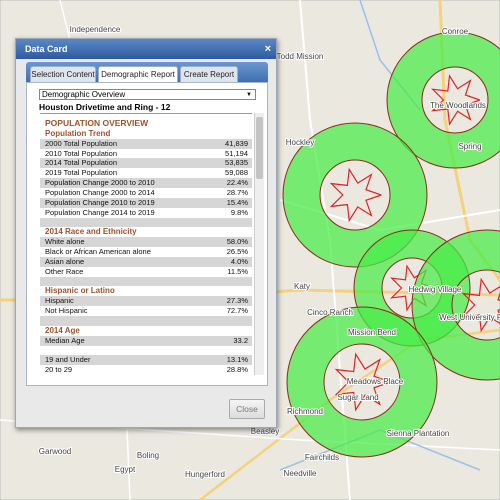 The height and width of the screenshot is (500, 500). What do you see at coordinates (146, 49) in the screenshot?
I see `dialog-title: Data Card` at bounding box center [146, 49].